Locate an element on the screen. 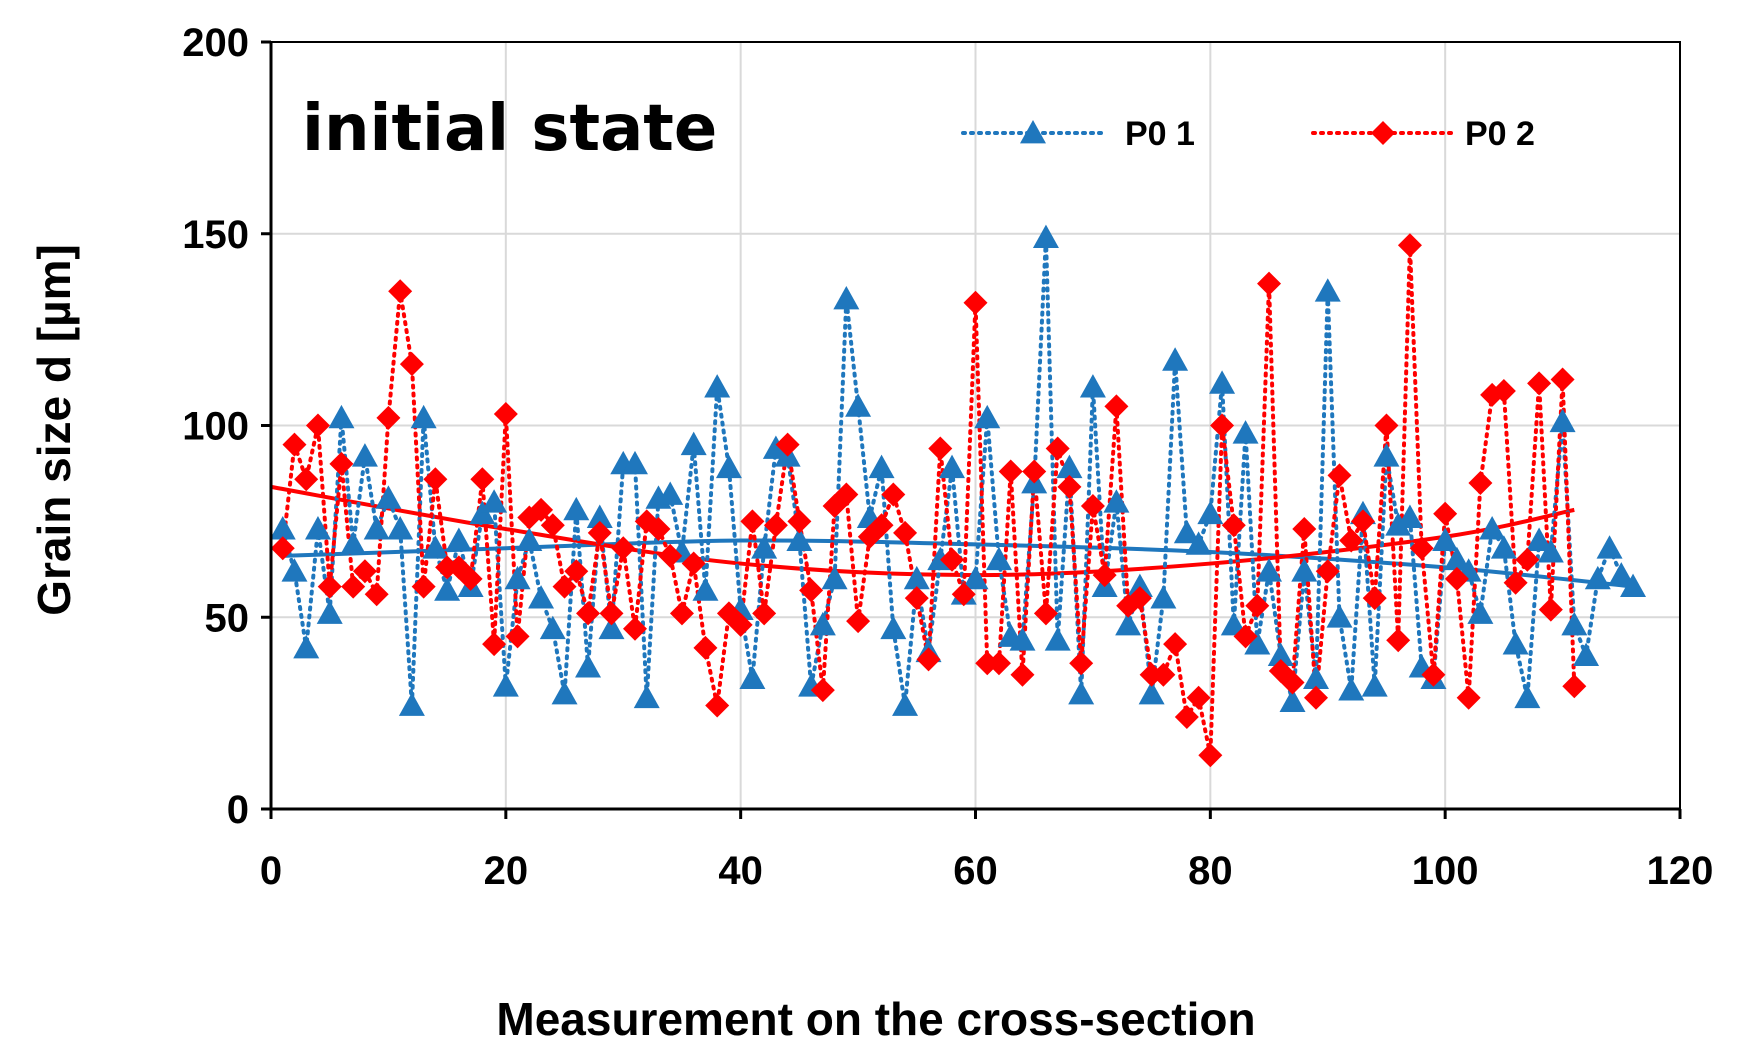 This screenshot has width=1756, height=1056. x-axis-title: Measurement on the cross-section is located at coordinates (875, 1019).